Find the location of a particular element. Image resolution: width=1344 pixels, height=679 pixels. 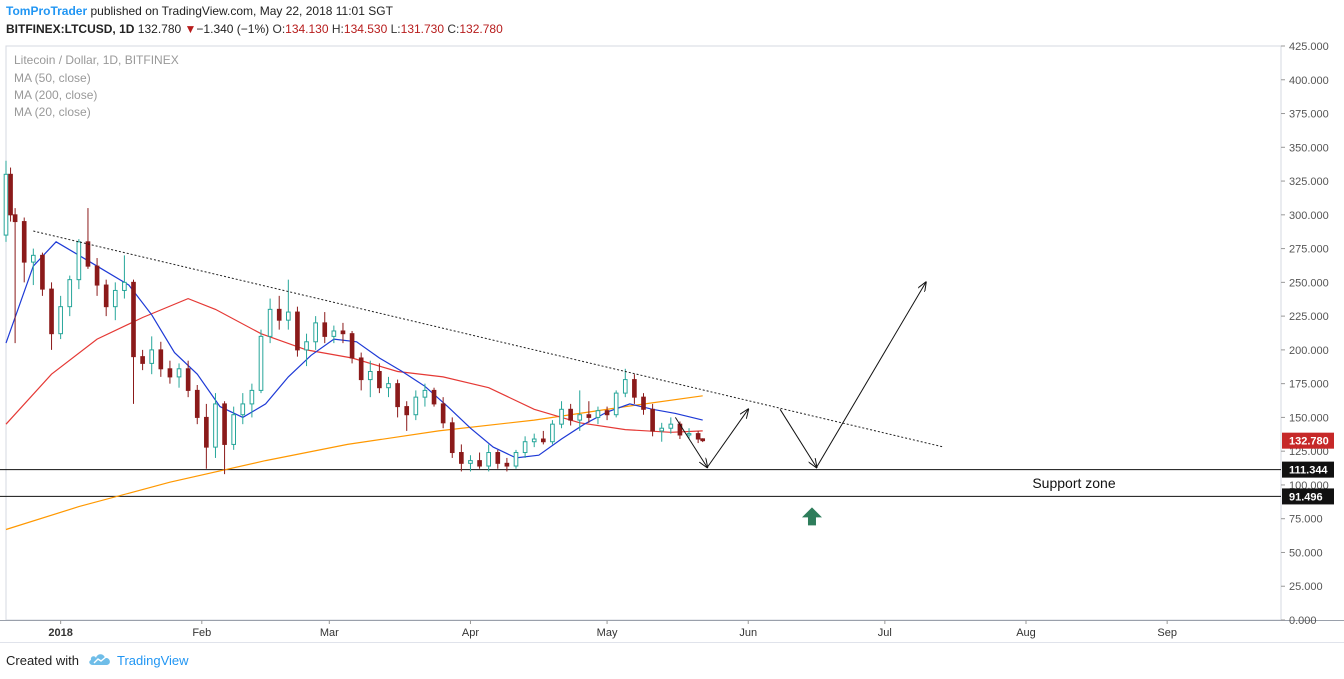

y-tick-label: 225.000 is located at coordinates (1309, 317).